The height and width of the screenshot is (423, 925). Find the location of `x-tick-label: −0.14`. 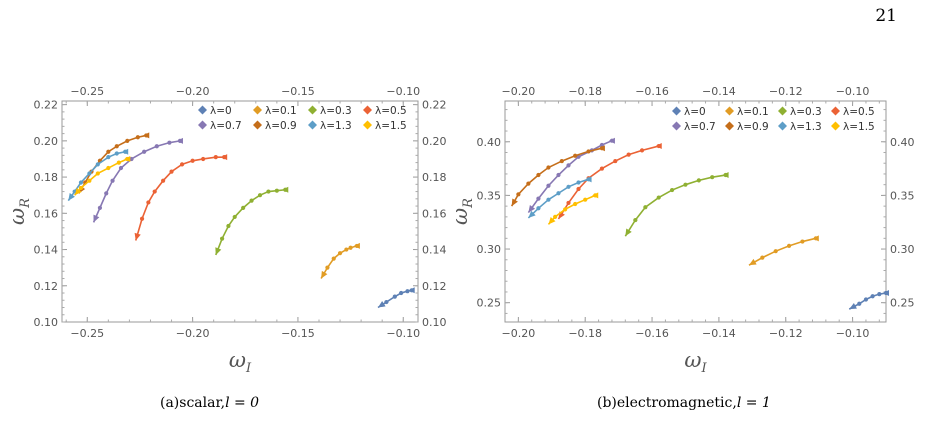

x-tick-label: −0.14 is located at coordinates (719, 333).